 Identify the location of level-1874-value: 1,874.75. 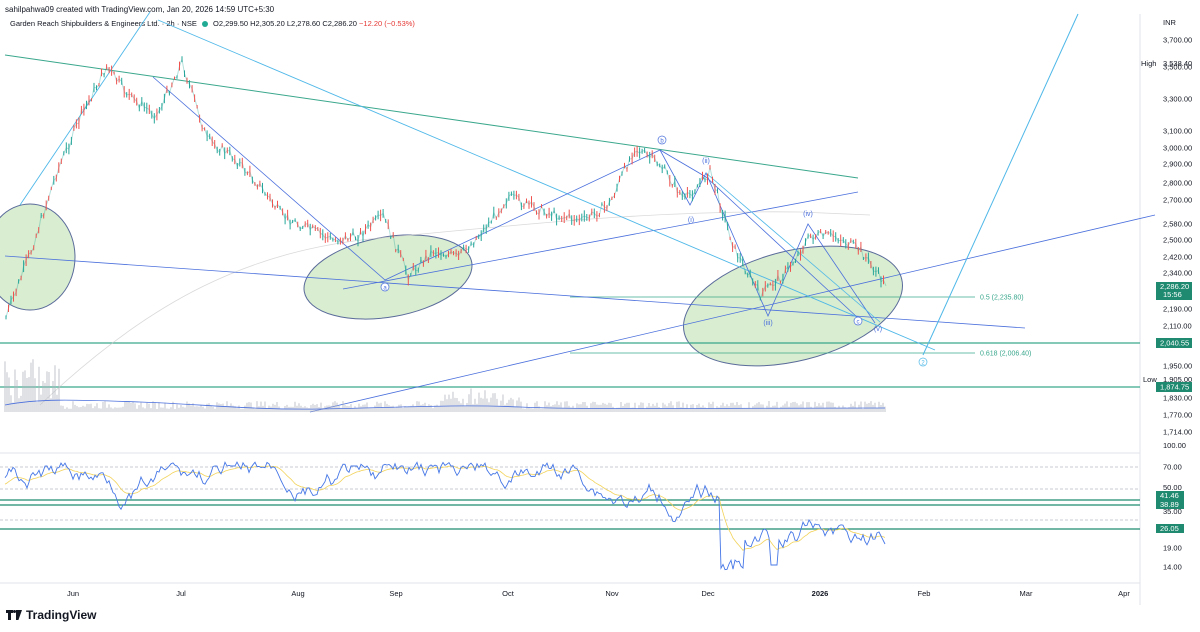
(1174, 387).